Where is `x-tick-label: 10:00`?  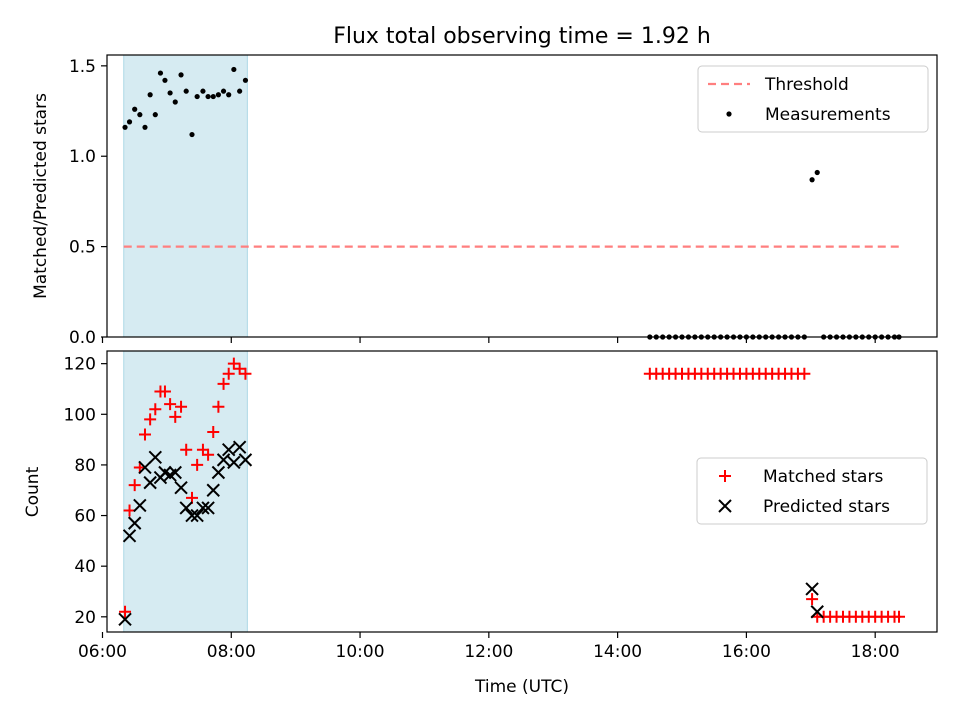 x-tick-label: 10:00 is located at coordinates (360, 652).